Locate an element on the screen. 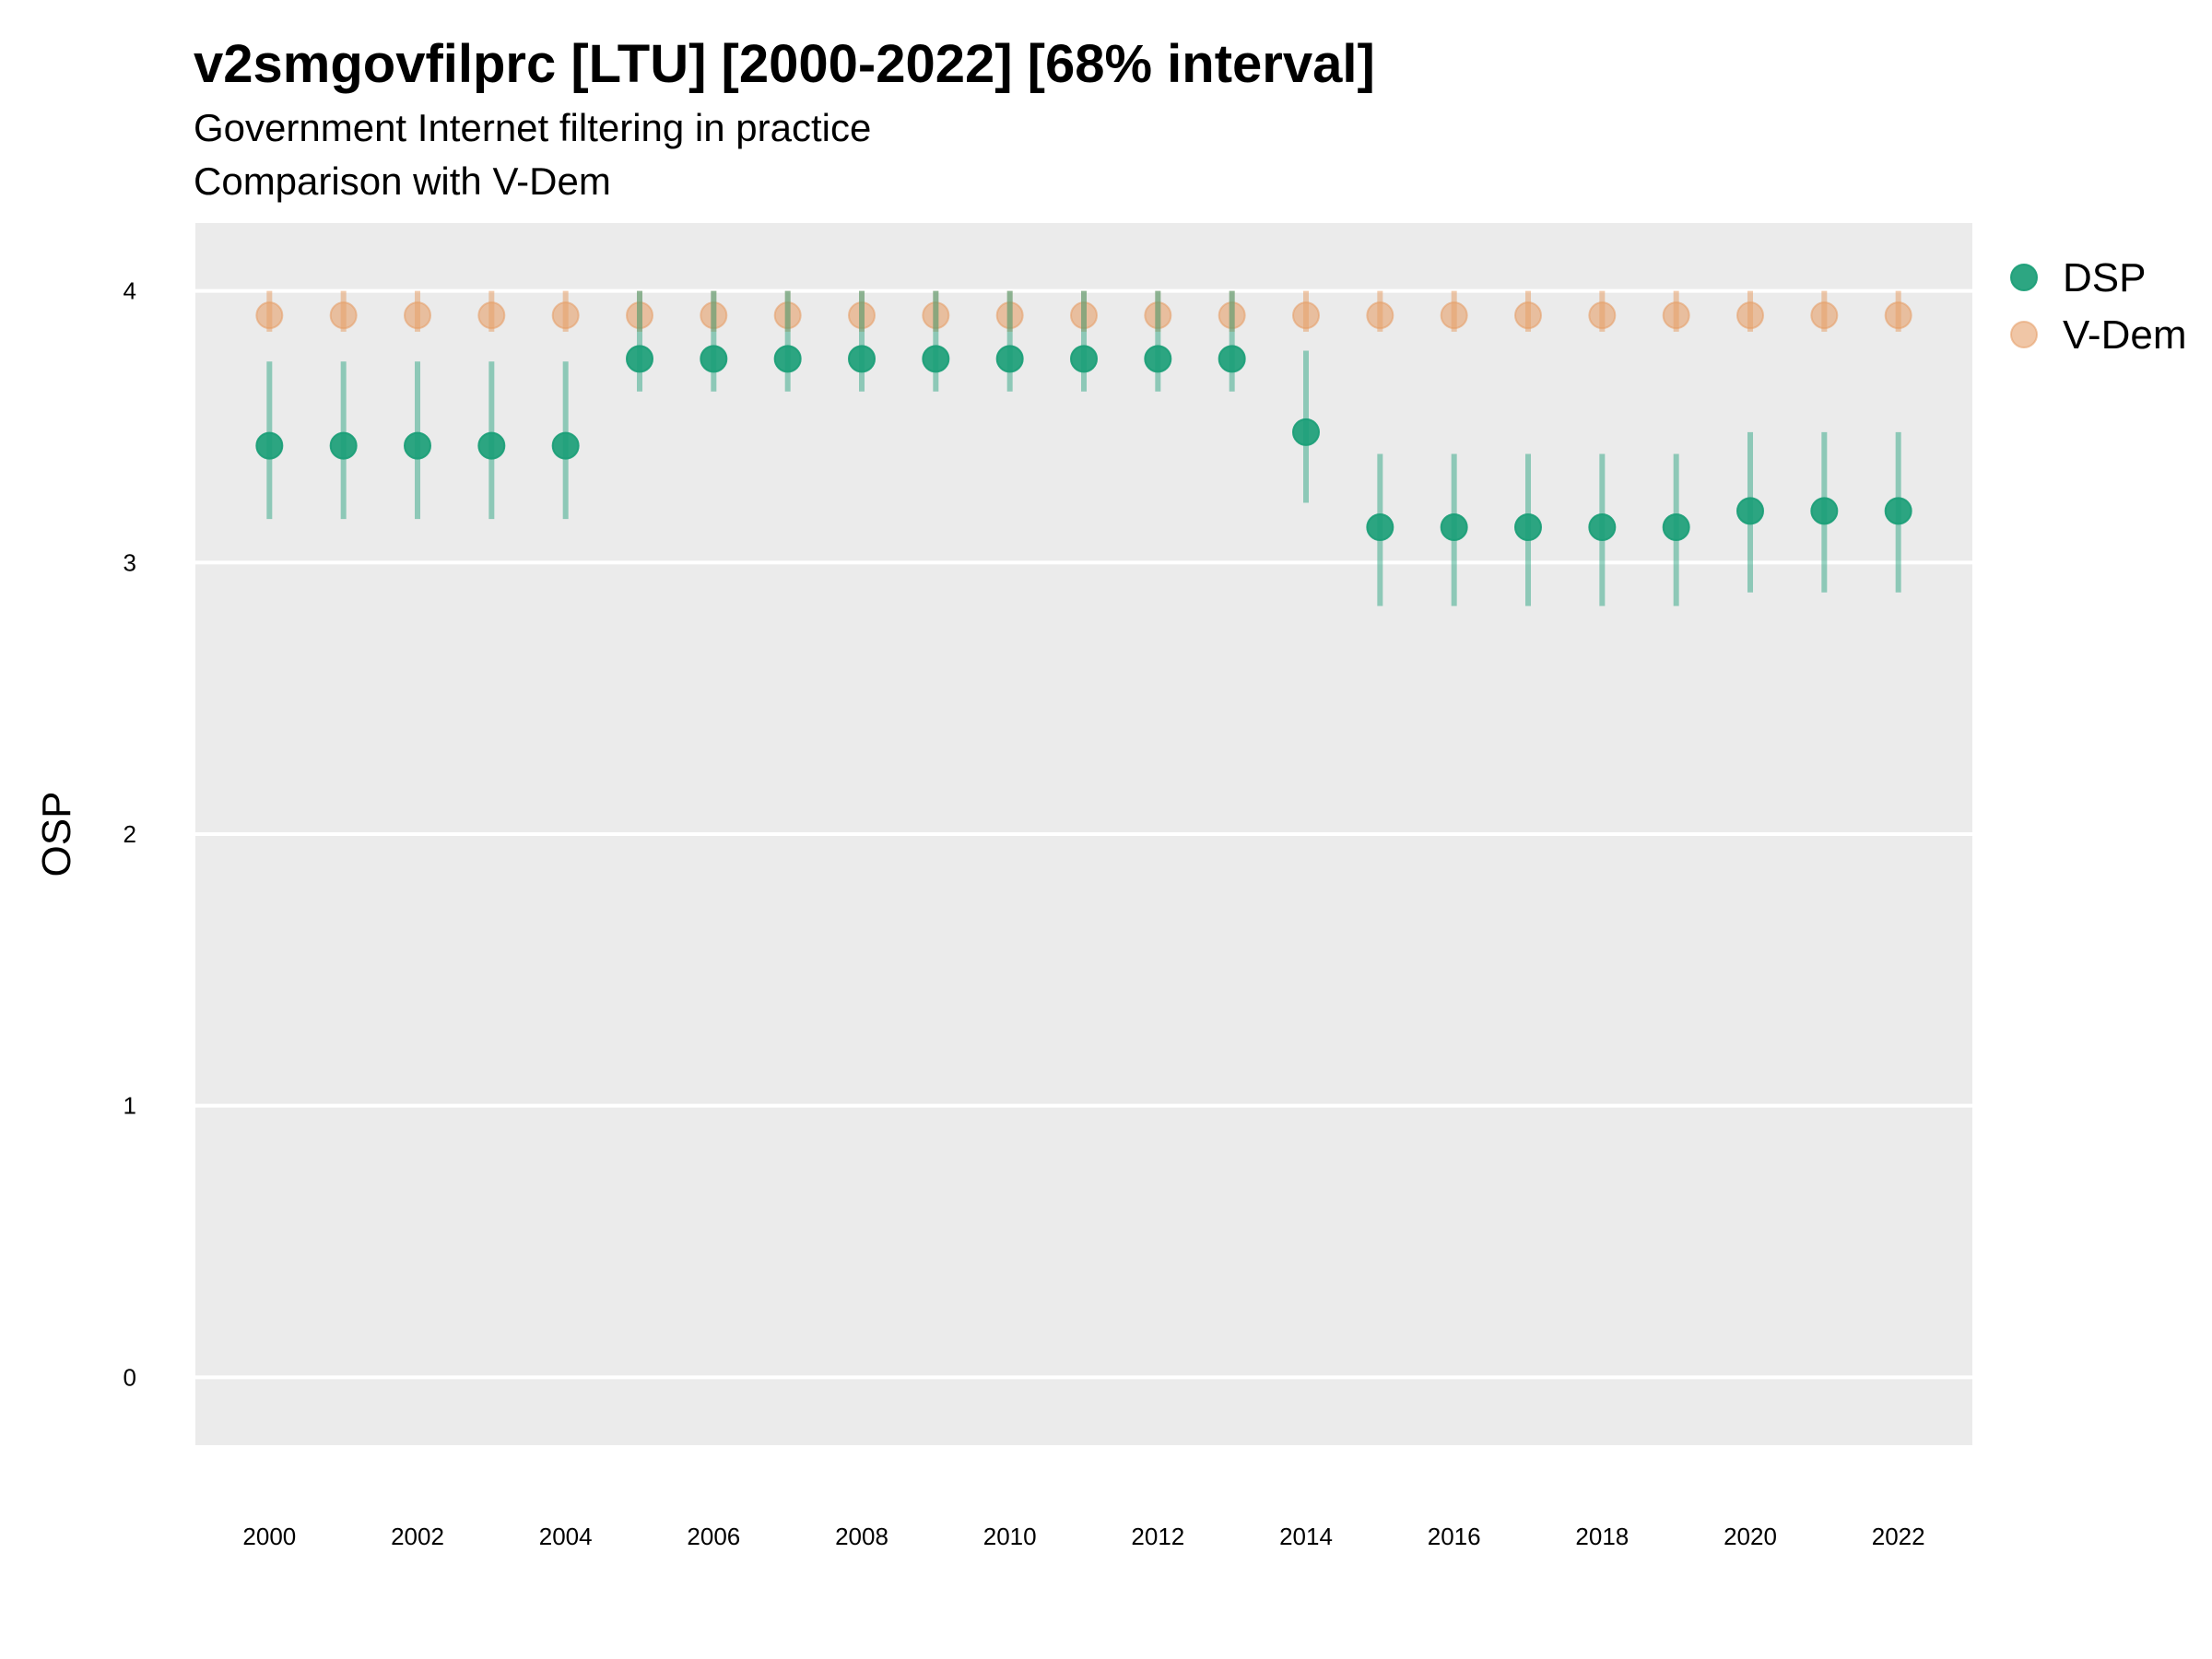  v-dem-point-2006 is located at coordinates (714, 315).